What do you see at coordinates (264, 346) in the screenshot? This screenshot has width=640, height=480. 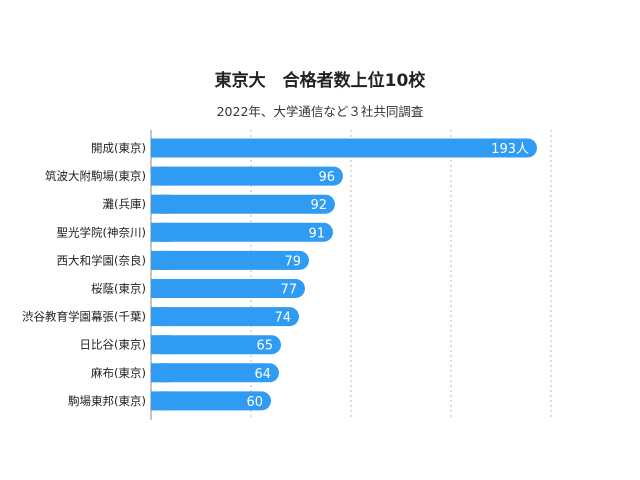 I see `value-label: 65` at bounding box center [264, 346].